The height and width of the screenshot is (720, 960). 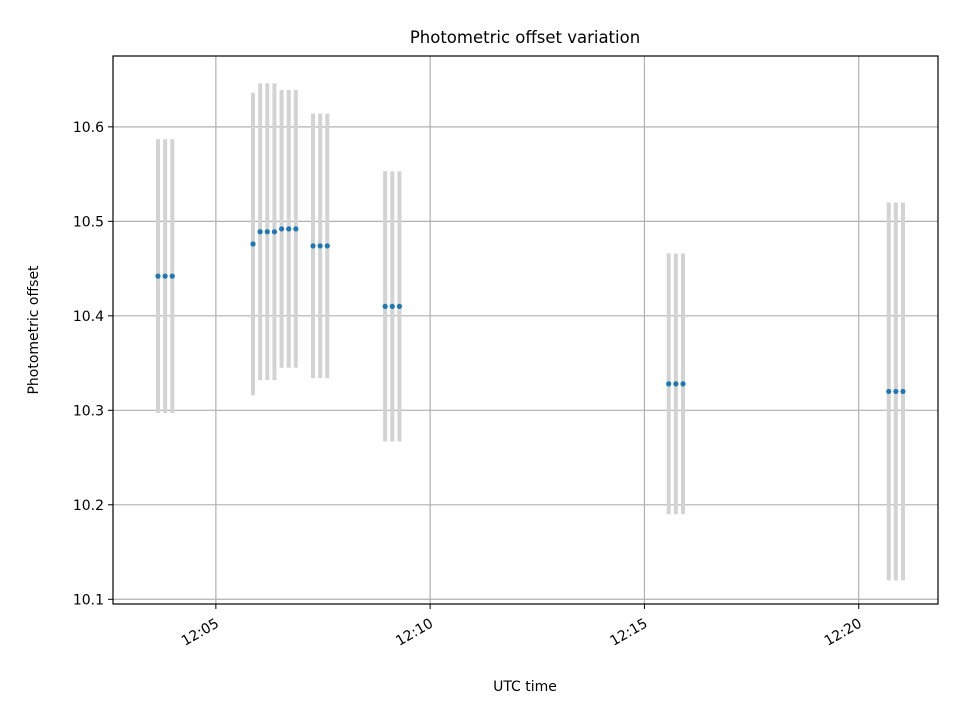 I want to click on y-tick-label: 10.3, so click(x=88, y=411).